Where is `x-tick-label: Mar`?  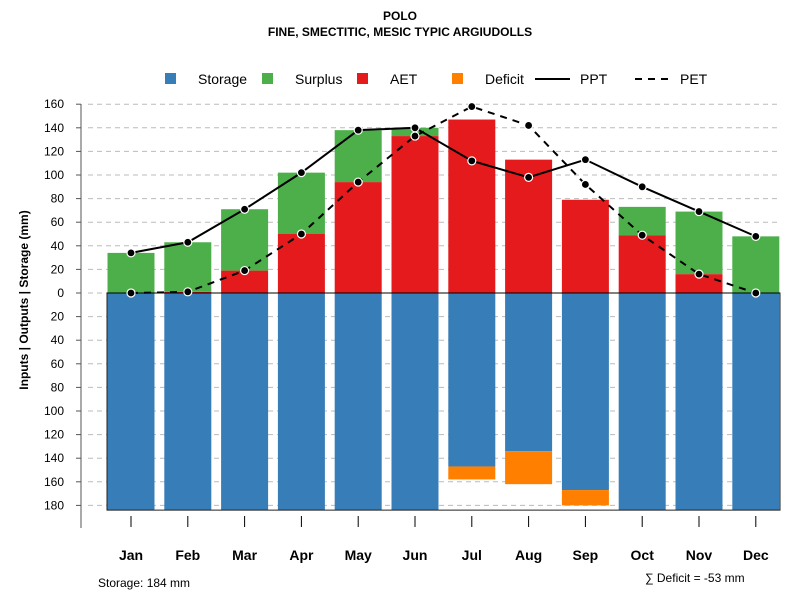 x-tick-label: Mar is located at coordinates (244, 555).